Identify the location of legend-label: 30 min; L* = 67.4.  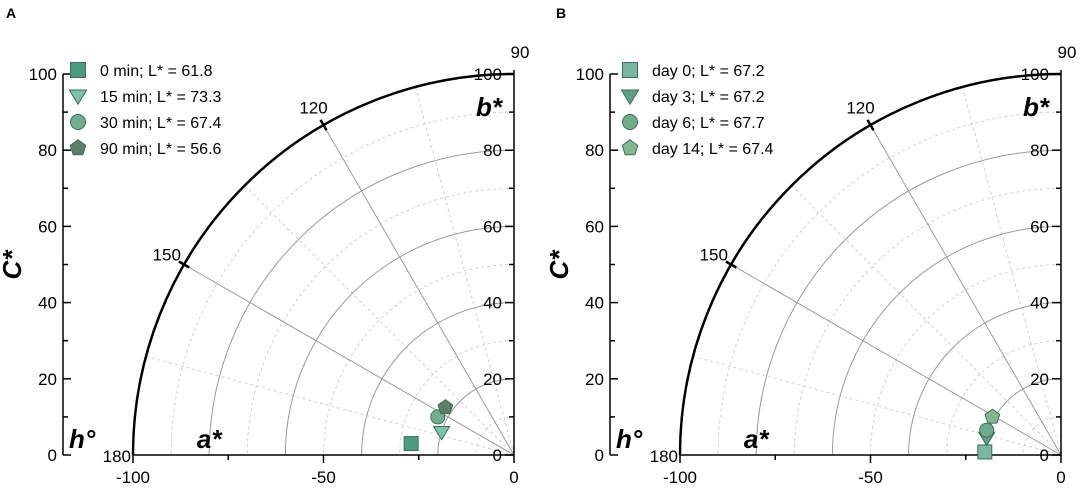
(161, 123).